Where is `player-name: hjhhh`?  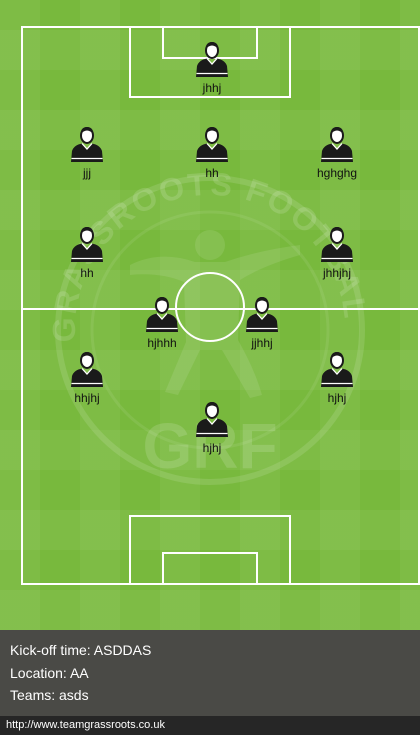 player-name: hjhhh is located at coordinates (162, 343).